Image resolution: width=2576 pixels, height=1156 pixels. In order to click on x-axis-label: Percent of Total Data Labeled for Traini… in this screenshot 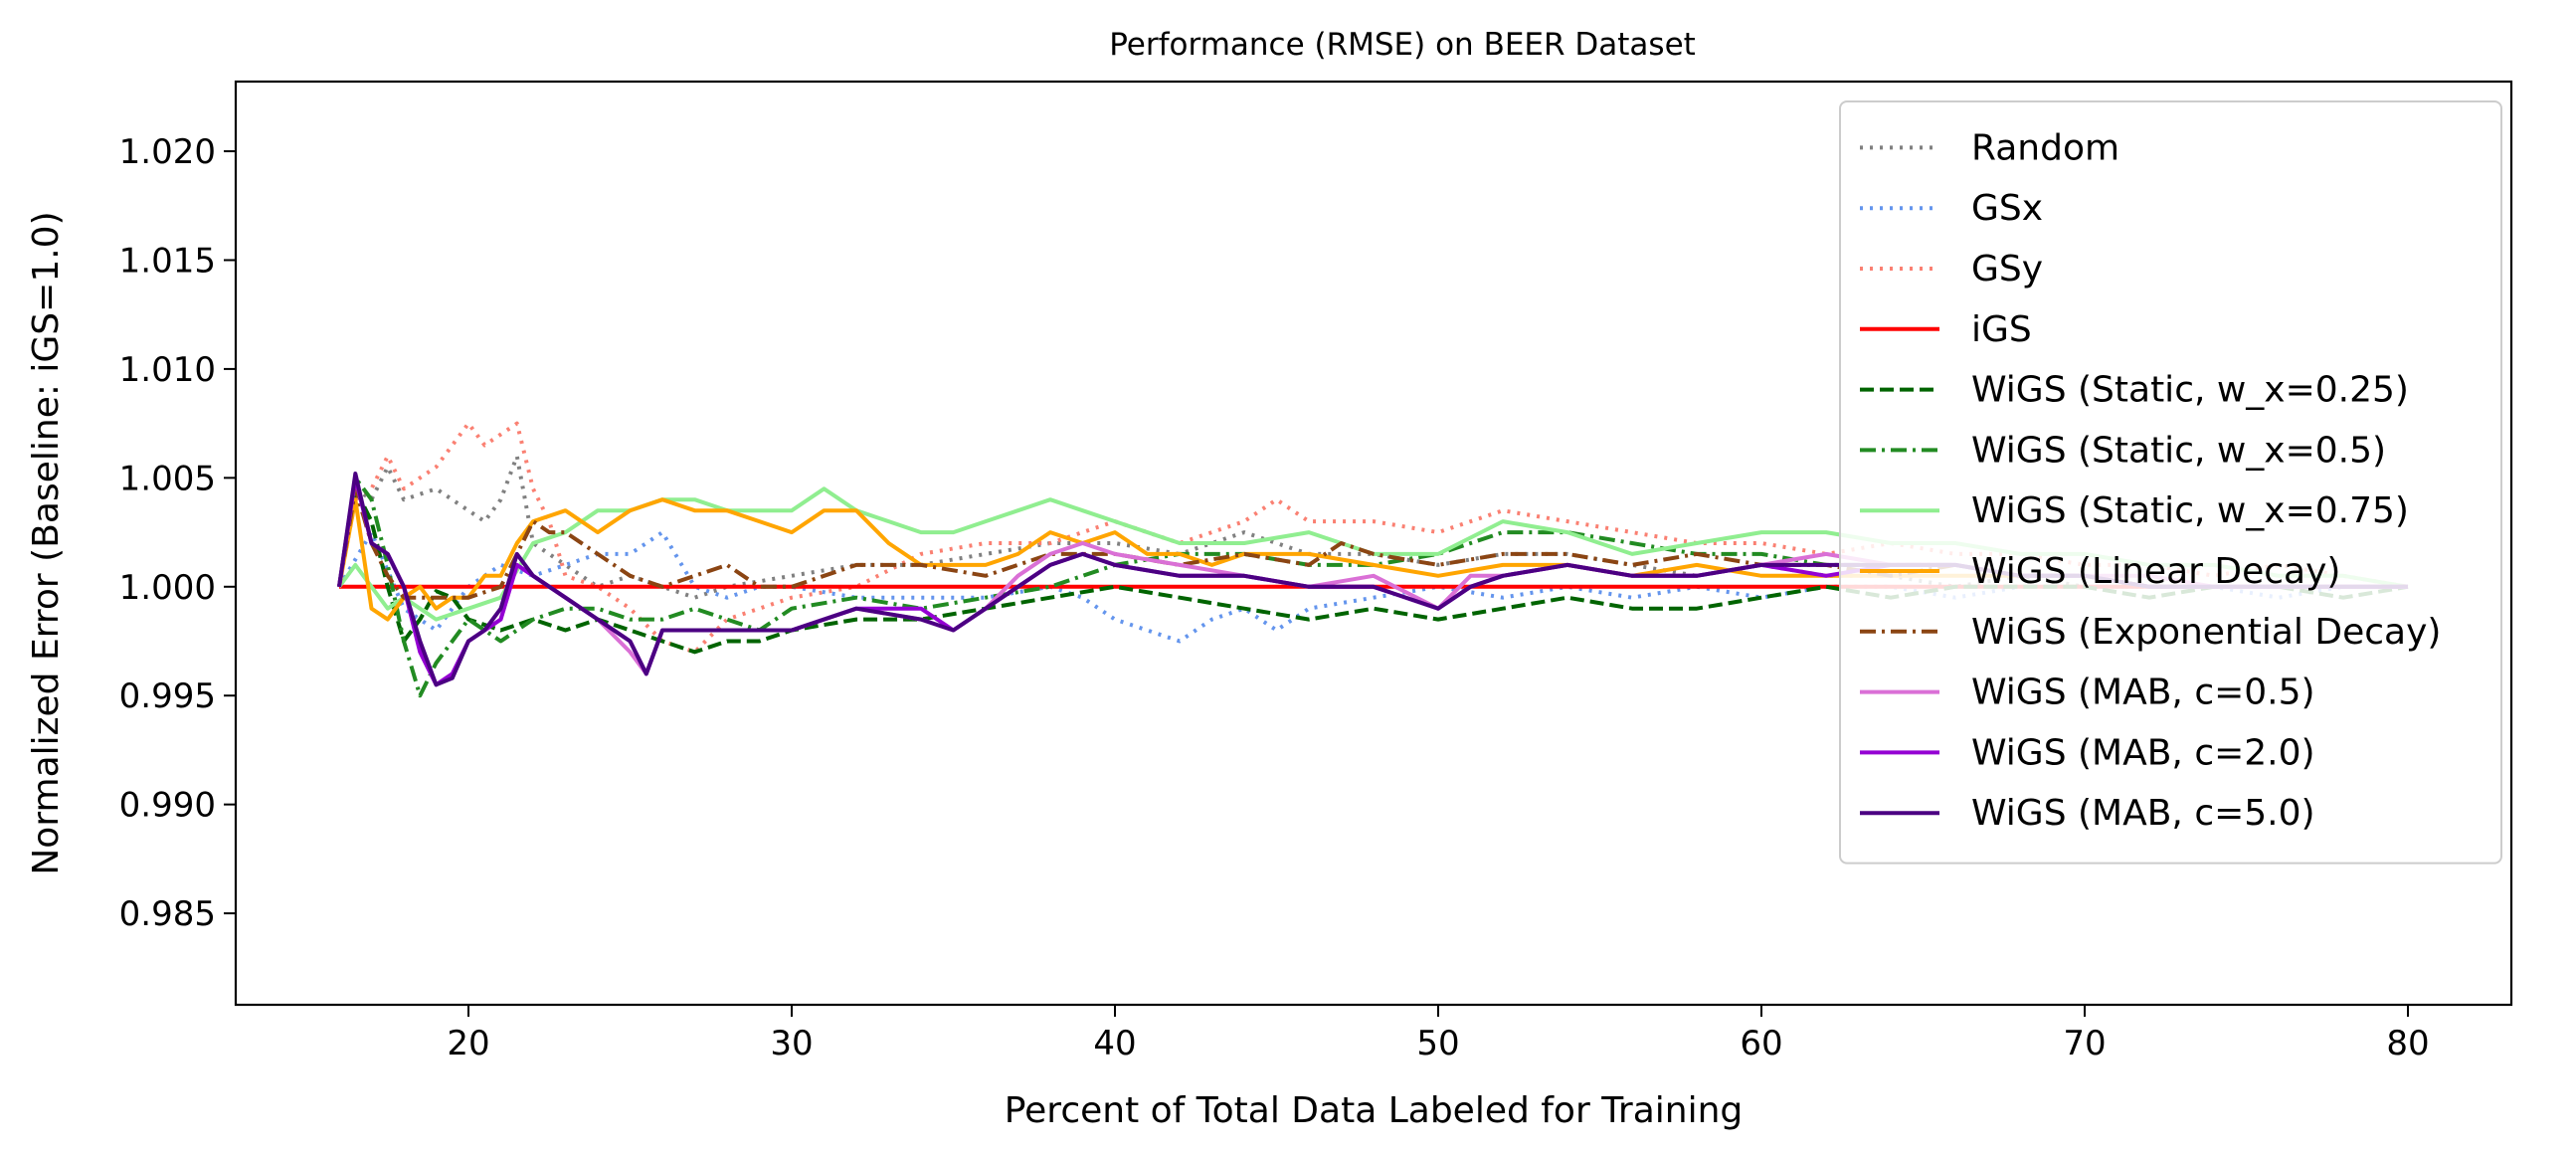, I will do `click(1374, 1110)`.